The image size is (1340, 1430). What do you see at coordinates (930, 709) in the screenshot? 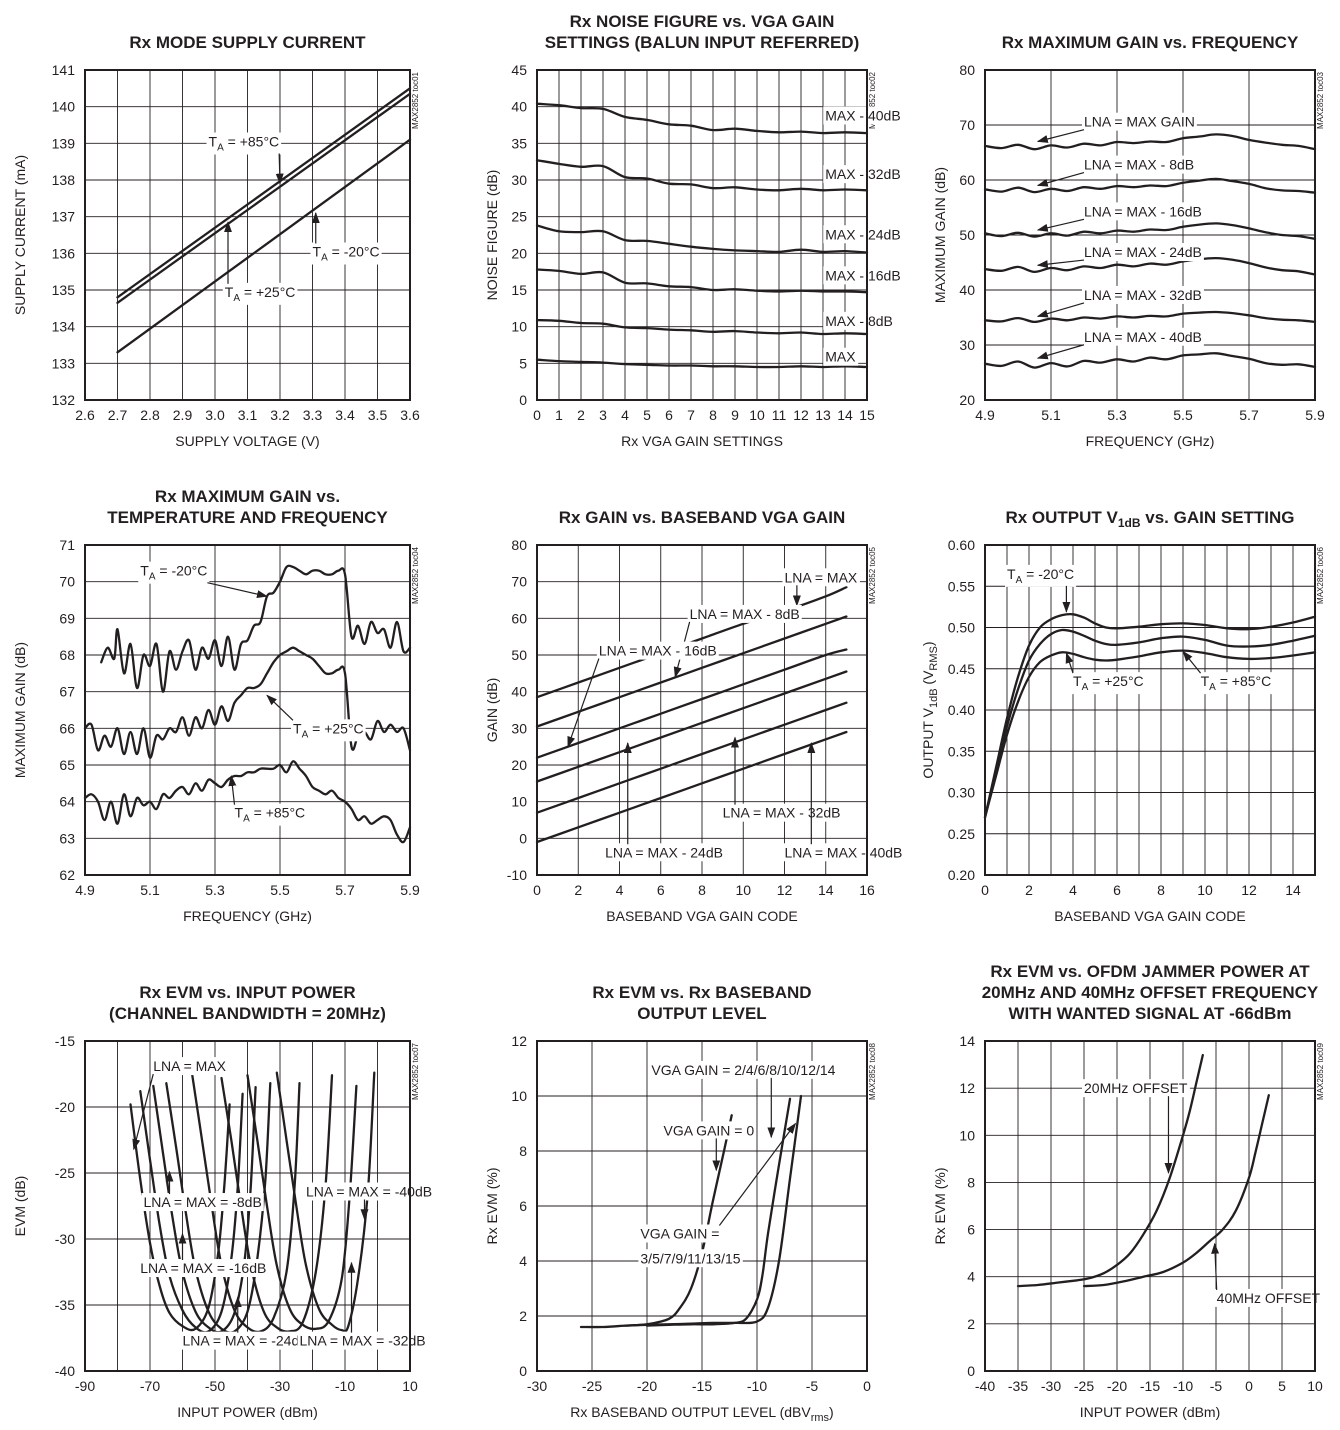
I see `y-axis-label: OUTPUT V1dB (VRMS)` at bounding box center [930, 709].